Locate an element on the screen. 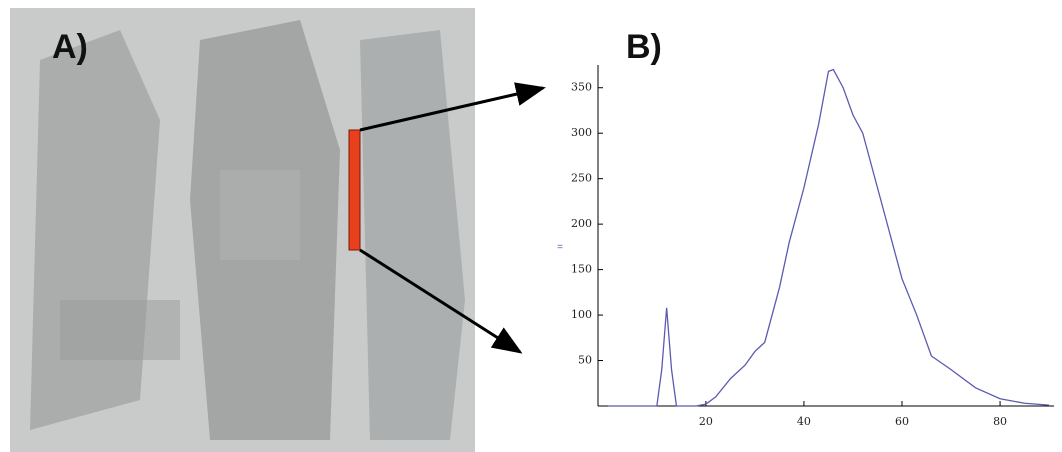 The image size is (1062, 452). y-tick-label: 350 is located at coordinates (581, 87).